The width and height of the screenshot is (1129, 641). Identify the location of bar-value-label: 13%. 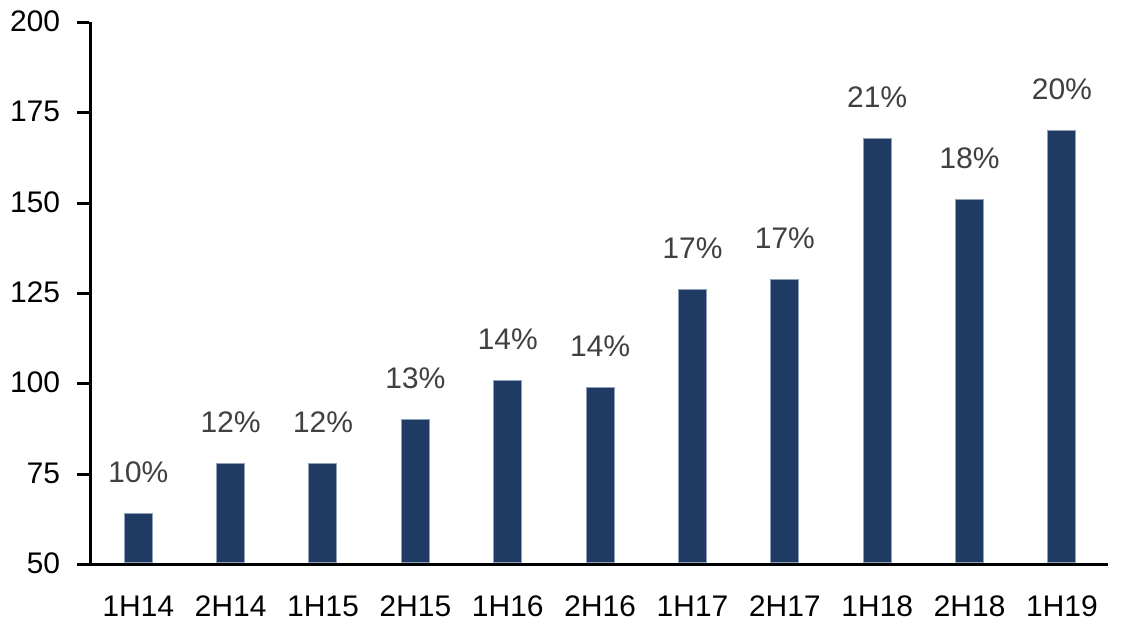
(415, 379).